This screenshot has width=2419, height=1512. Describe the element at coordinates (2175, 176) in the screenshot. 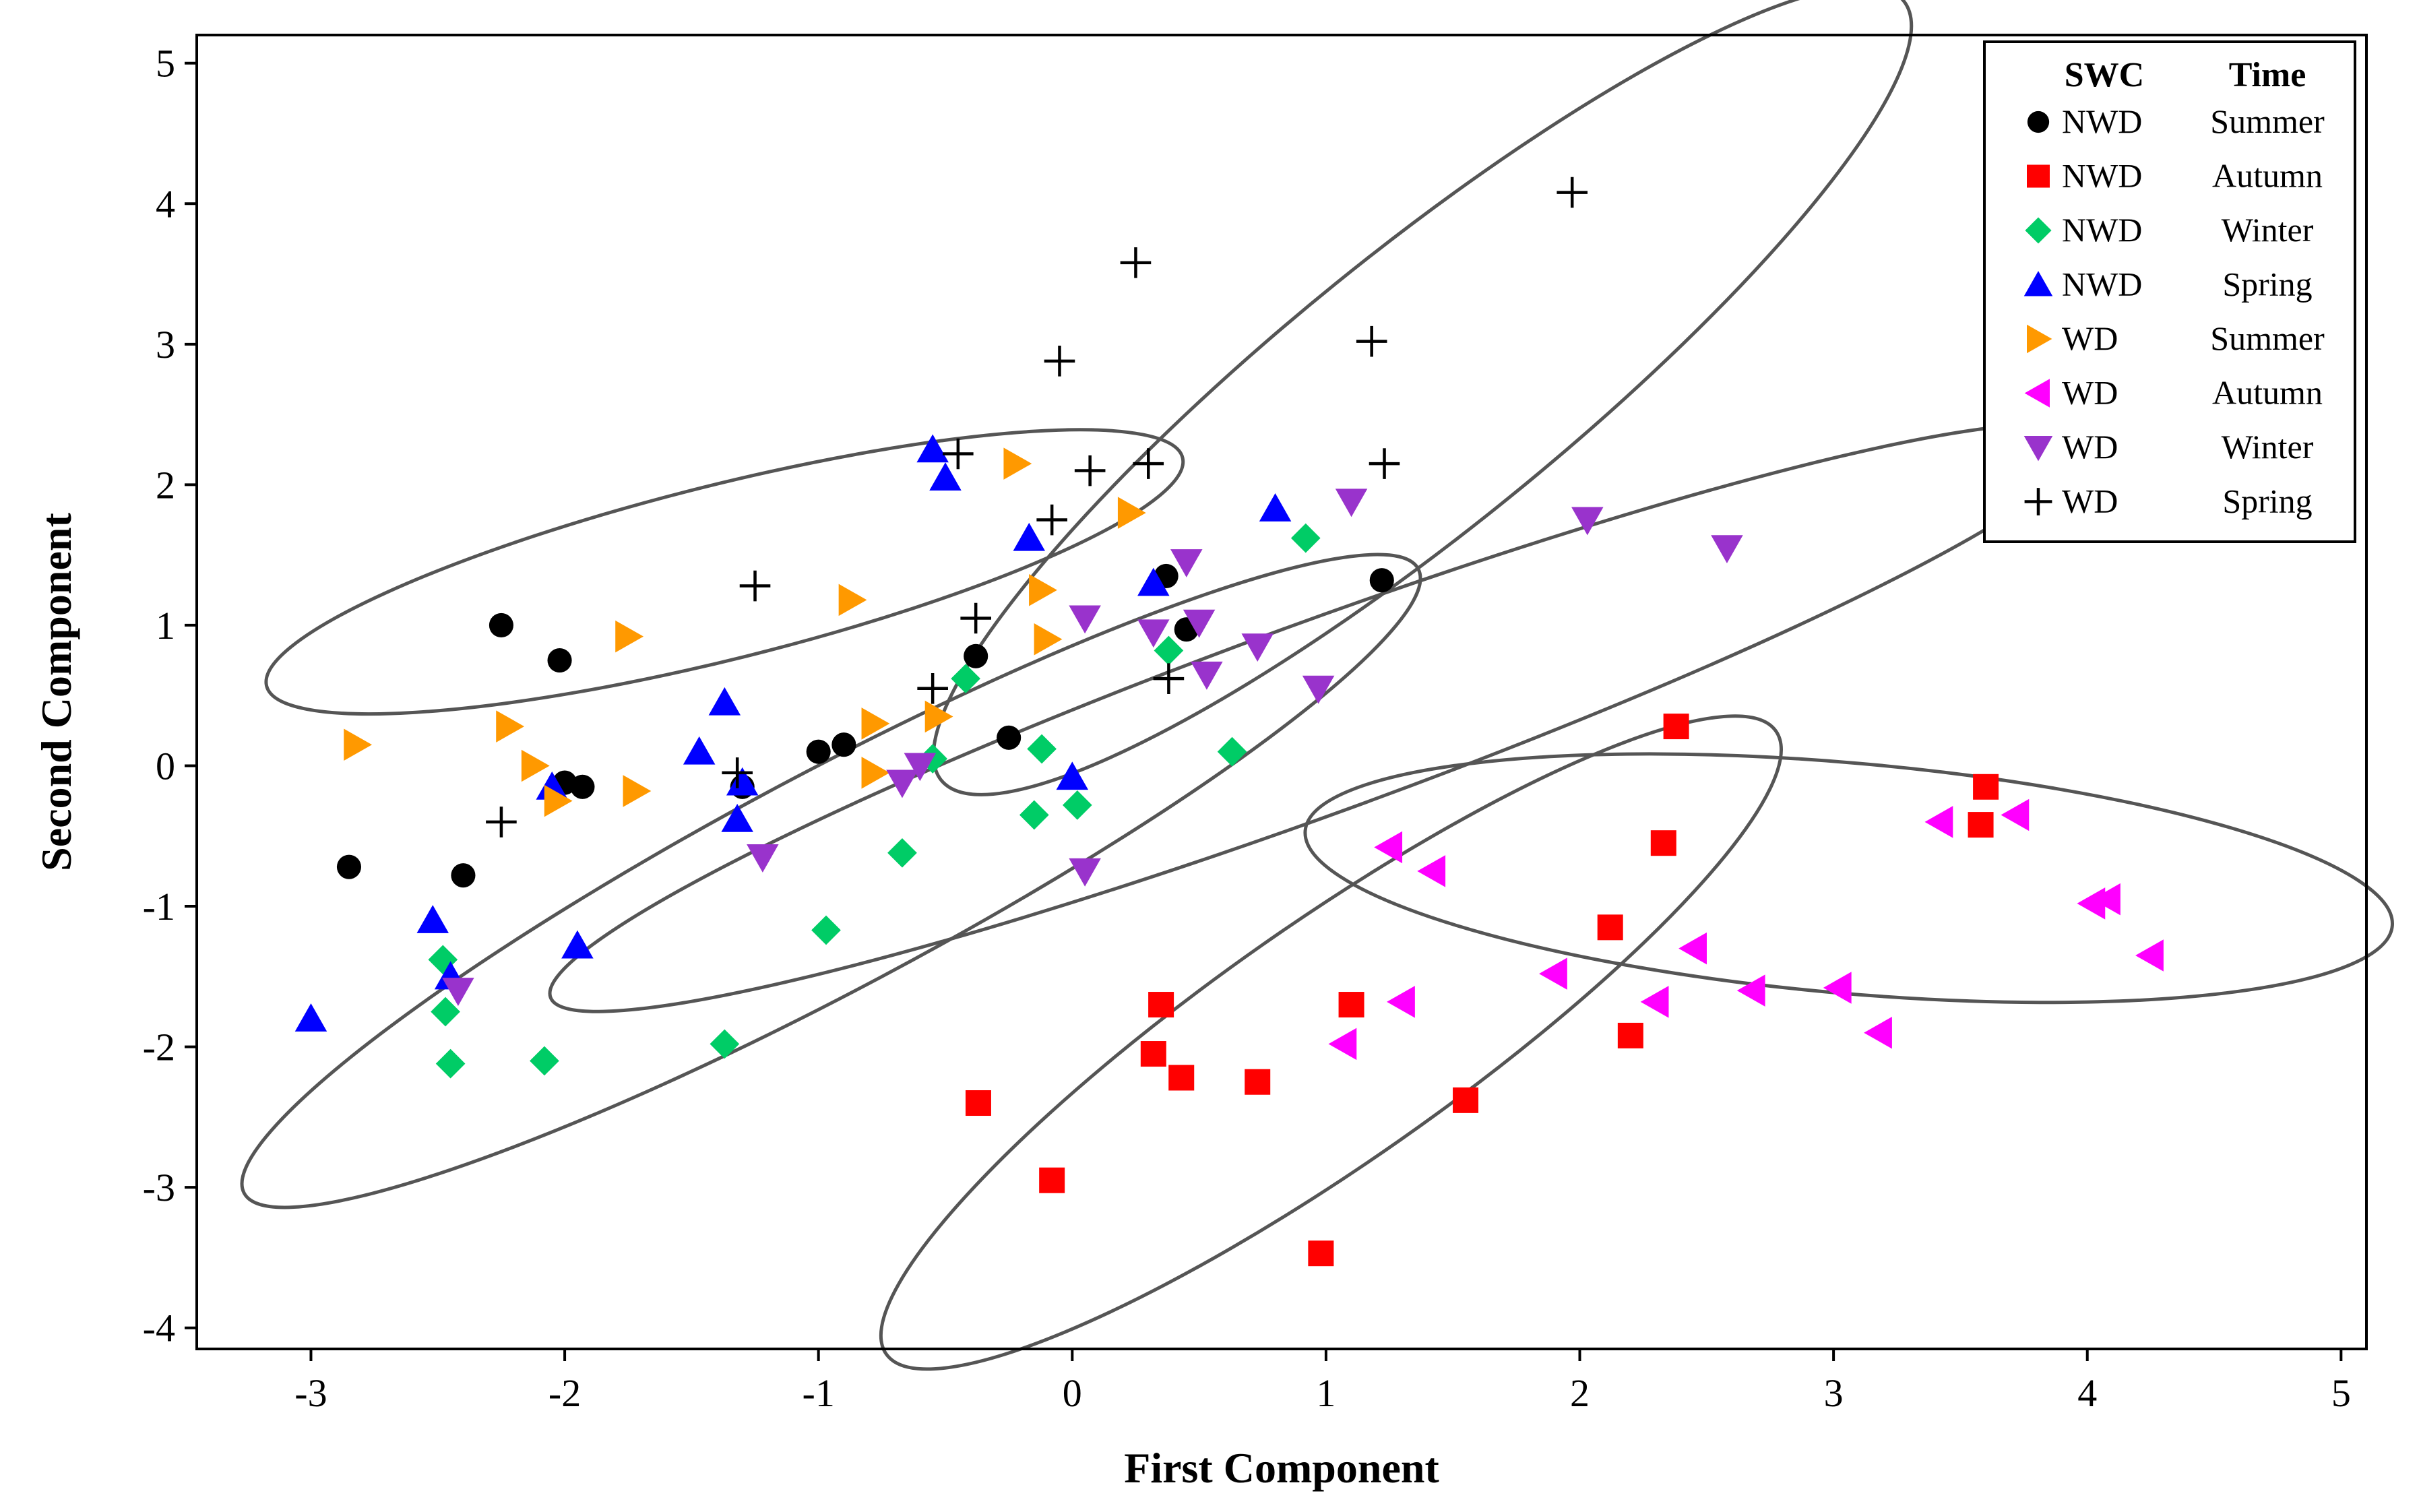

I see `legend-entry: NWD Autumn` at that location.